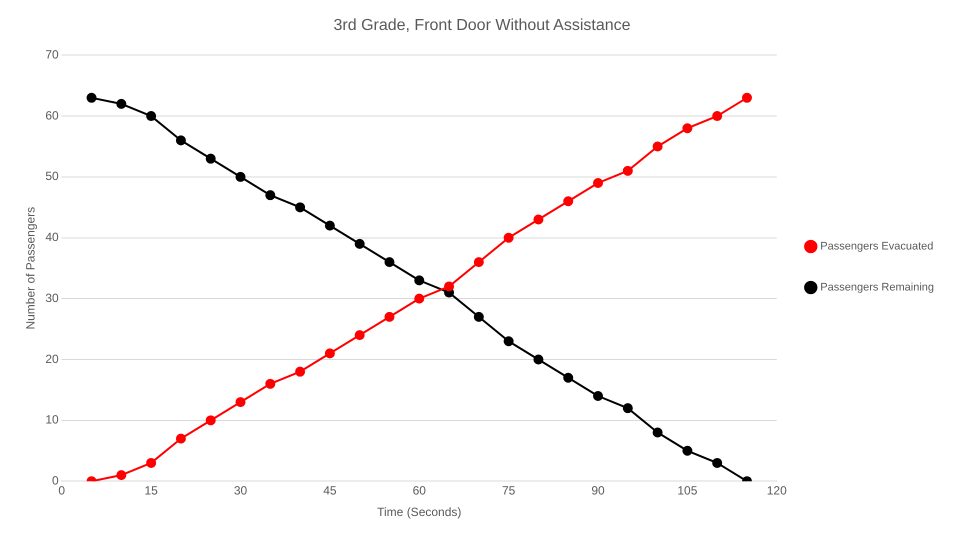 This screenshot has width=964, height=534. Describe the element at coordinates (52, 419) in the screenshot. I see `y-tick-label: 10` at that location.